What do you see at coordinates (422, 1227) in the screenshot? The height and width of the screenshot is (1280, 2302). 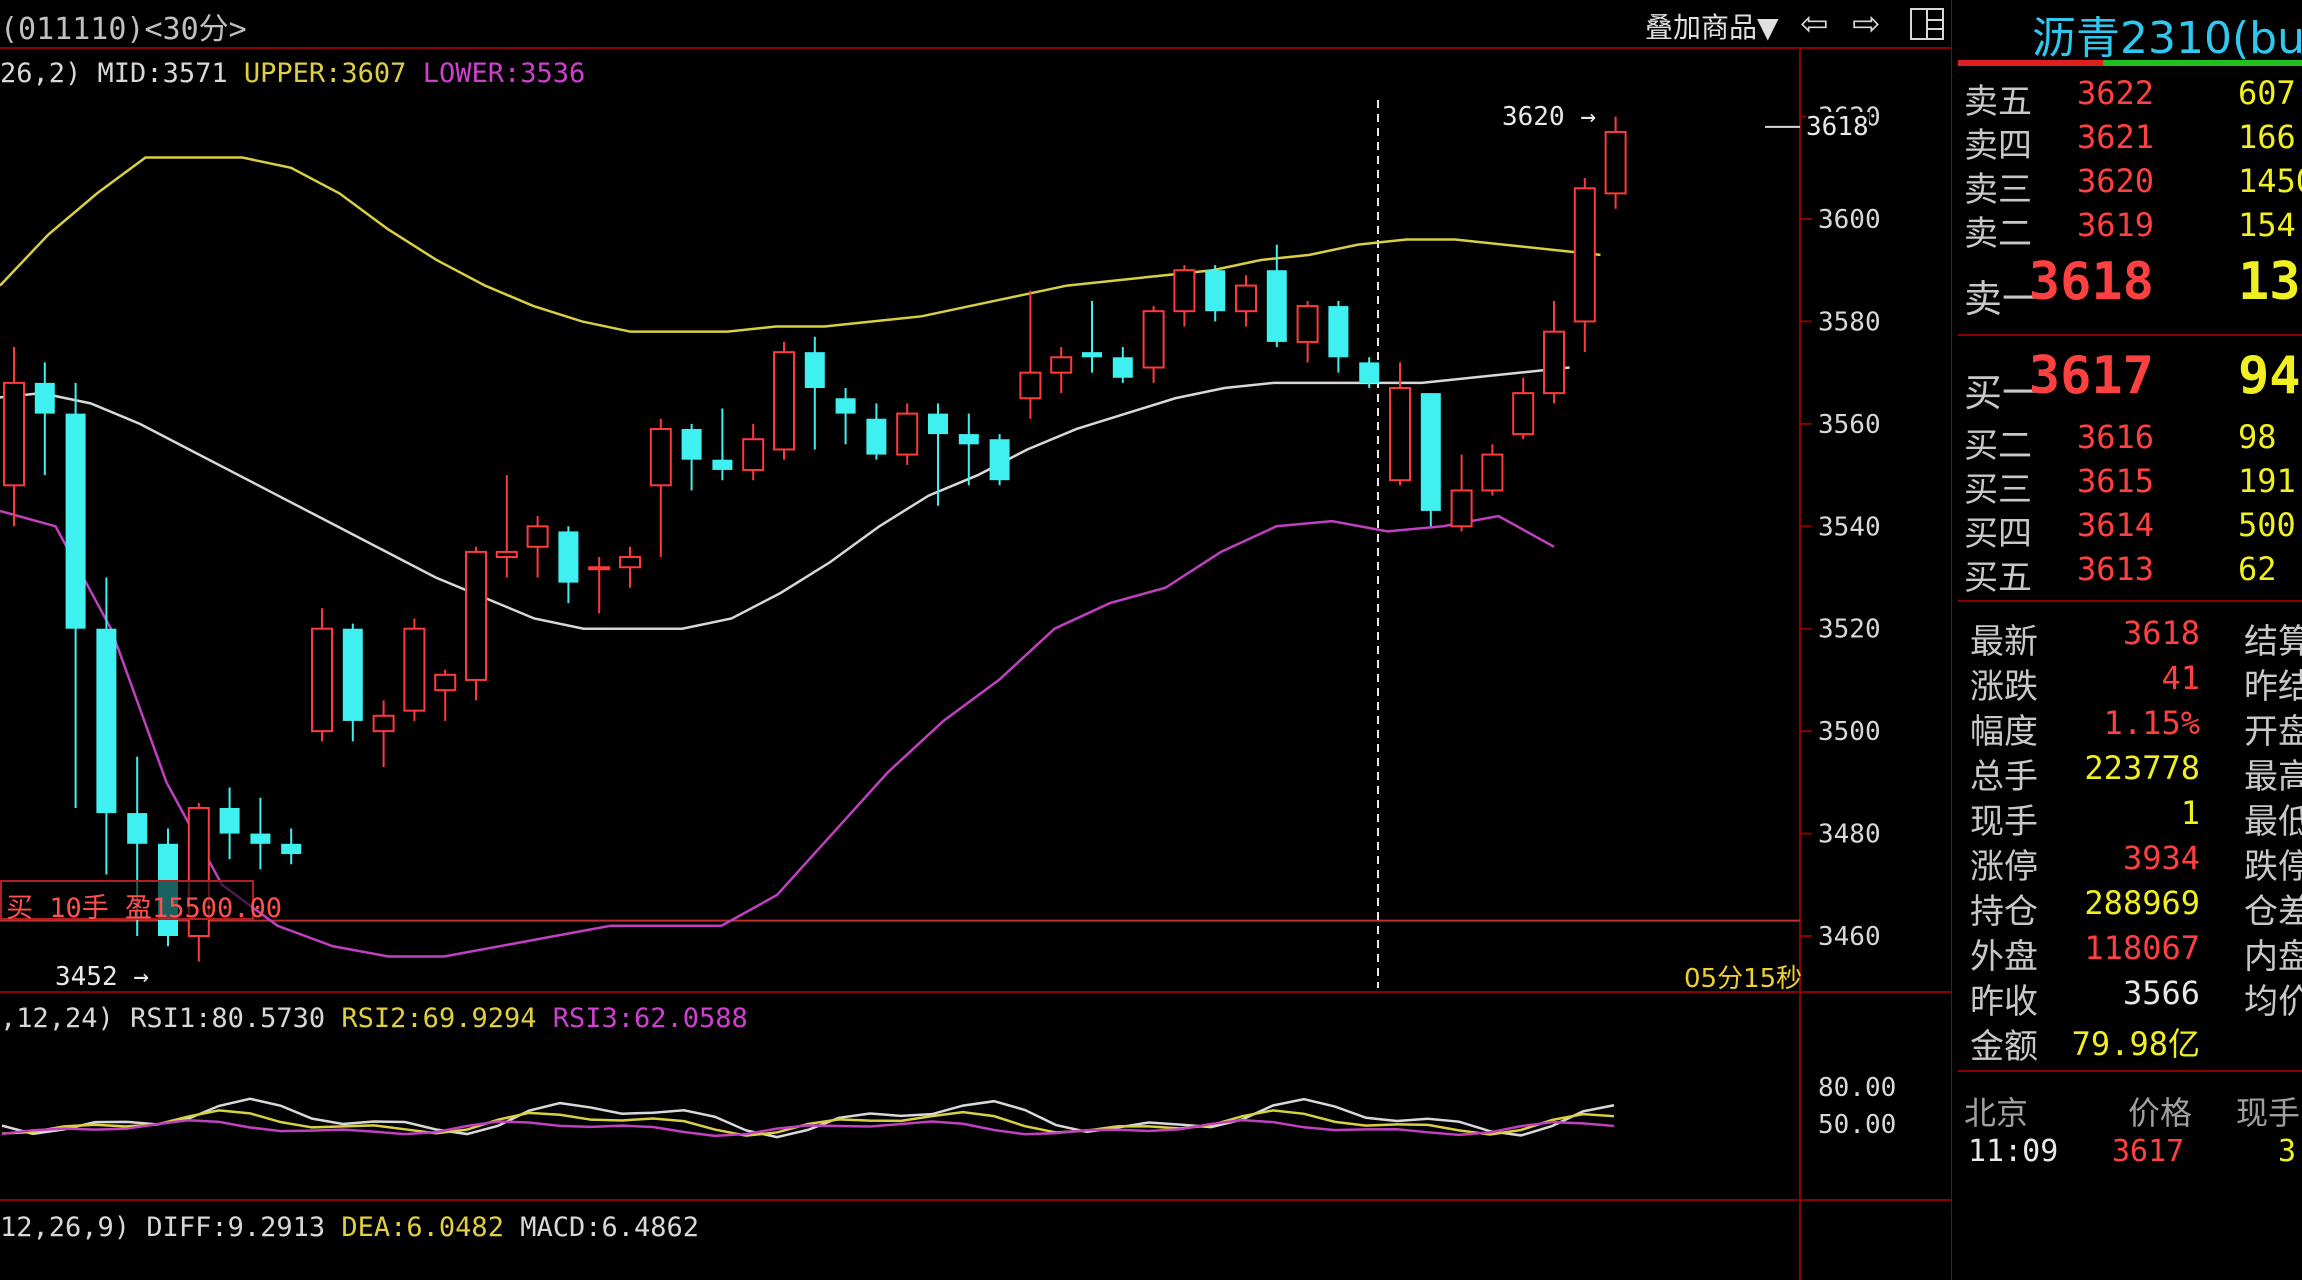 I see `macd-dea-value: DEA:6.0482` at bounding box center [422, 1227].